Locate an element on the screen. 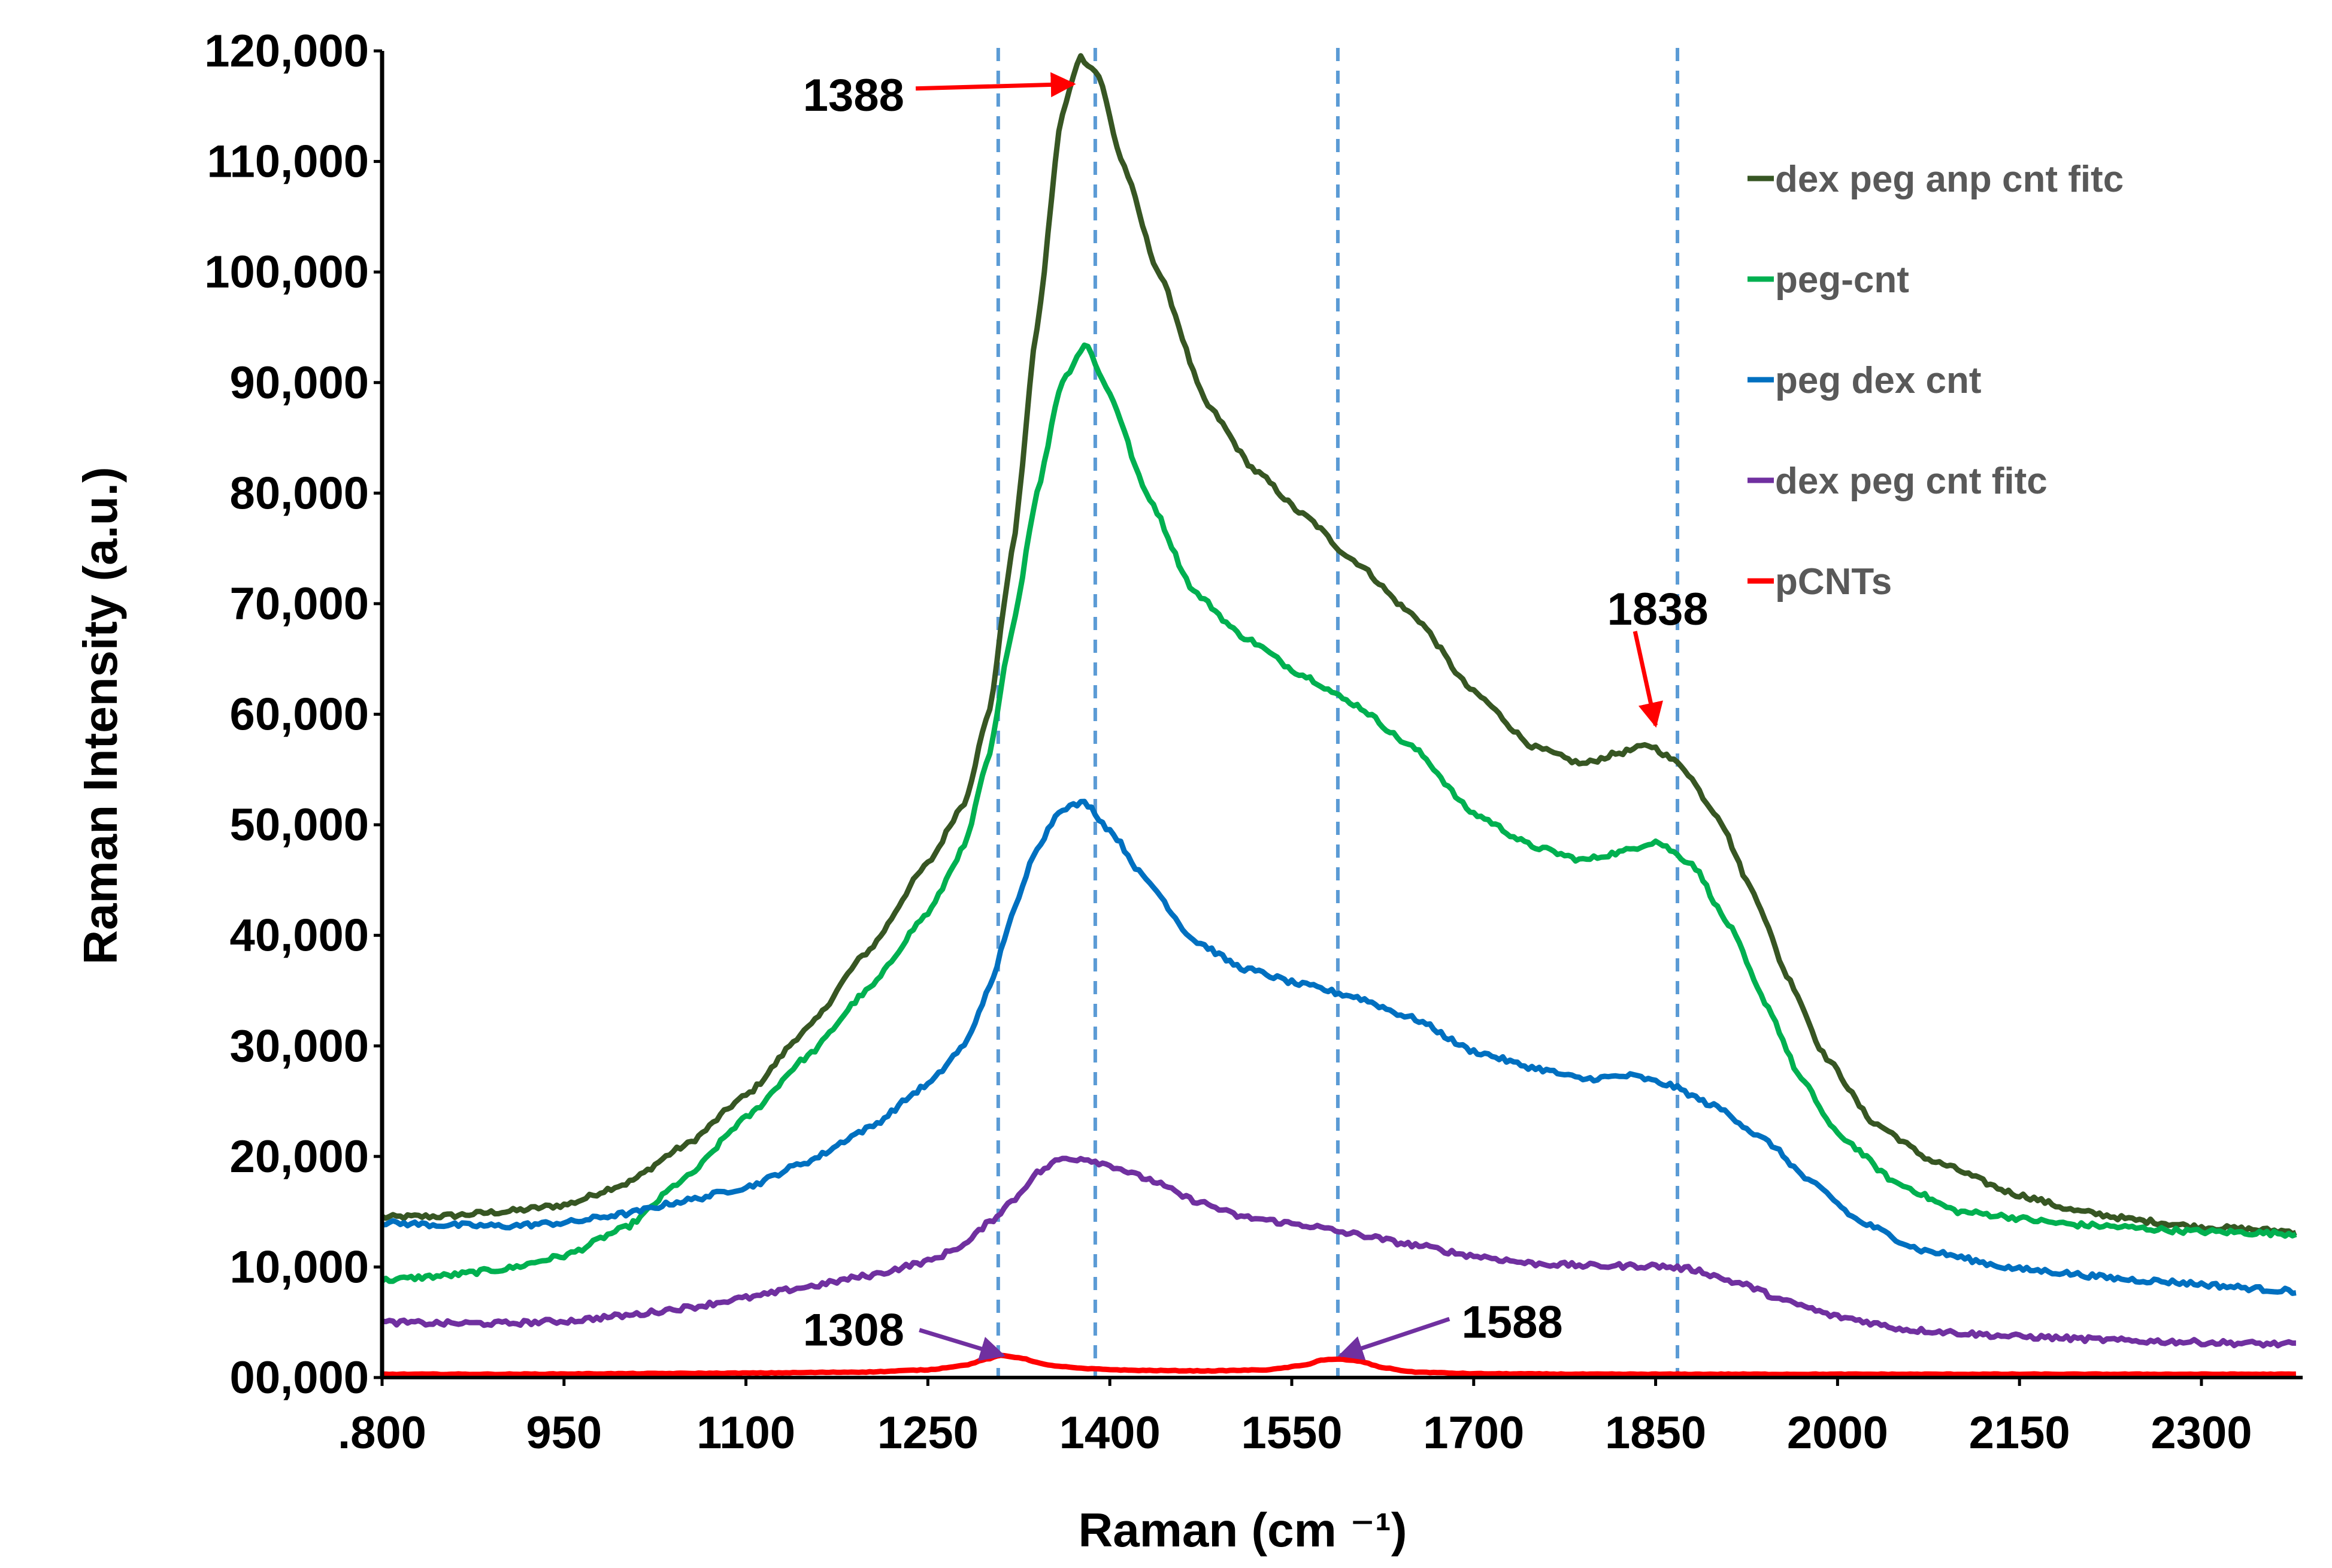  x-tick-label: 1850 is located at coordinates (1655, 1432).